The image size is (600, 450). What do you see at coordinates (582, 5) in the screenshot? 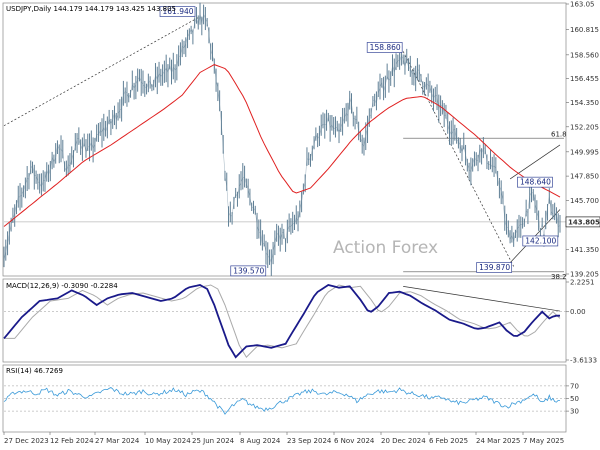
I see `price-tick-label: 163.05` at bounding box center [582, 5].